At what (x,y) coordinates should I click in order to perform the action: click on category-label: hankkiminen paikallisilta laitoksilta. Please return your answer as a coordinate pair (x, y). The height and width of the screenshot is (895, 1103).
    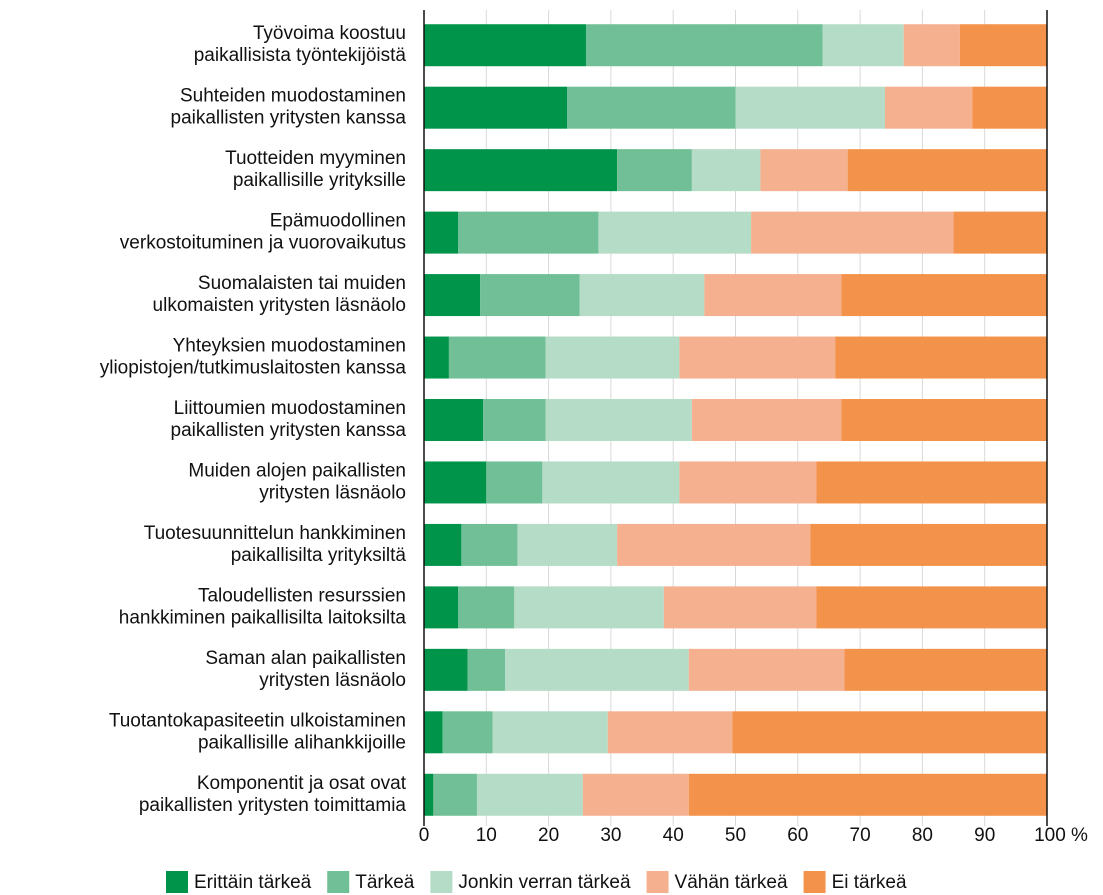
    Looking at the image, I should click on (263, 617).